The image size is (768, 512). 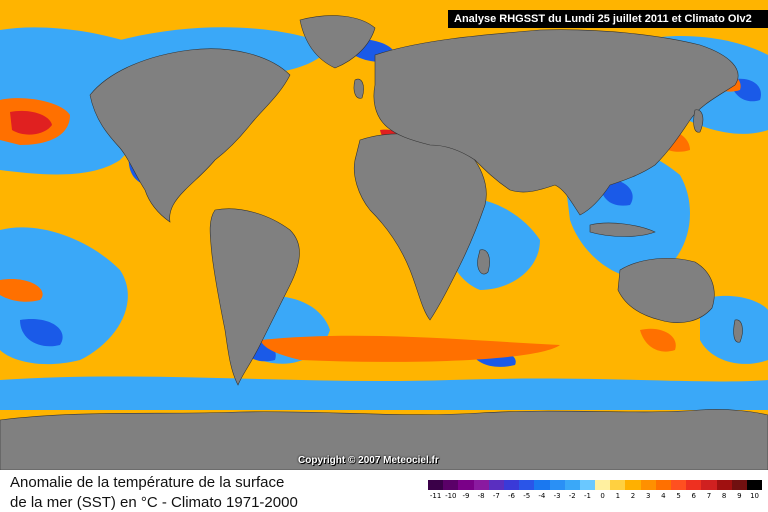 I want to click on color-legend: -11 -10 -9 -8 -7 -6 -5 -4 -3 -2 -1 0 1 2 3 4 5 6 7 8 9 10, so click(x=595, y=494).